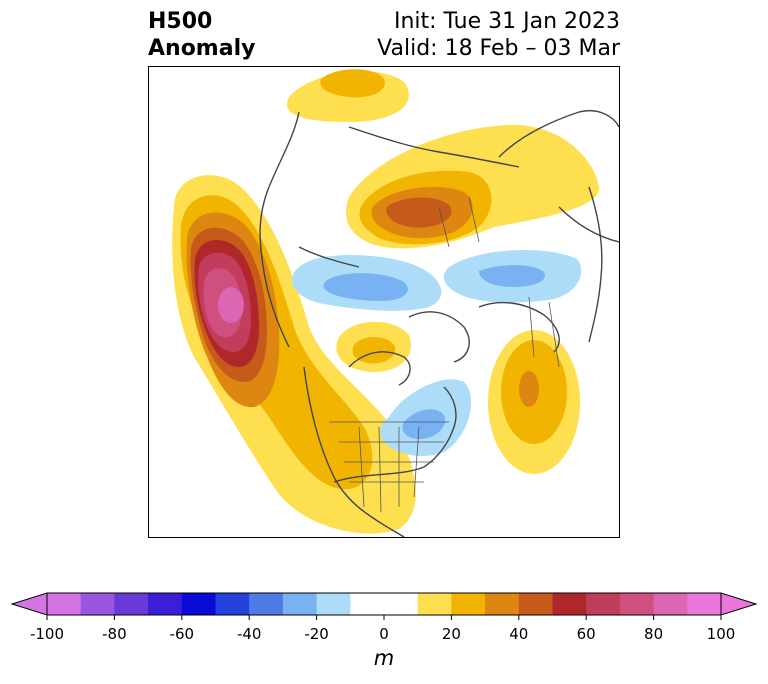 This screenshot has height=684, width=768. Describe the element at coordinates (249, 634) in the screenshot. I see `colorbar-tick-label: -40` at that location.